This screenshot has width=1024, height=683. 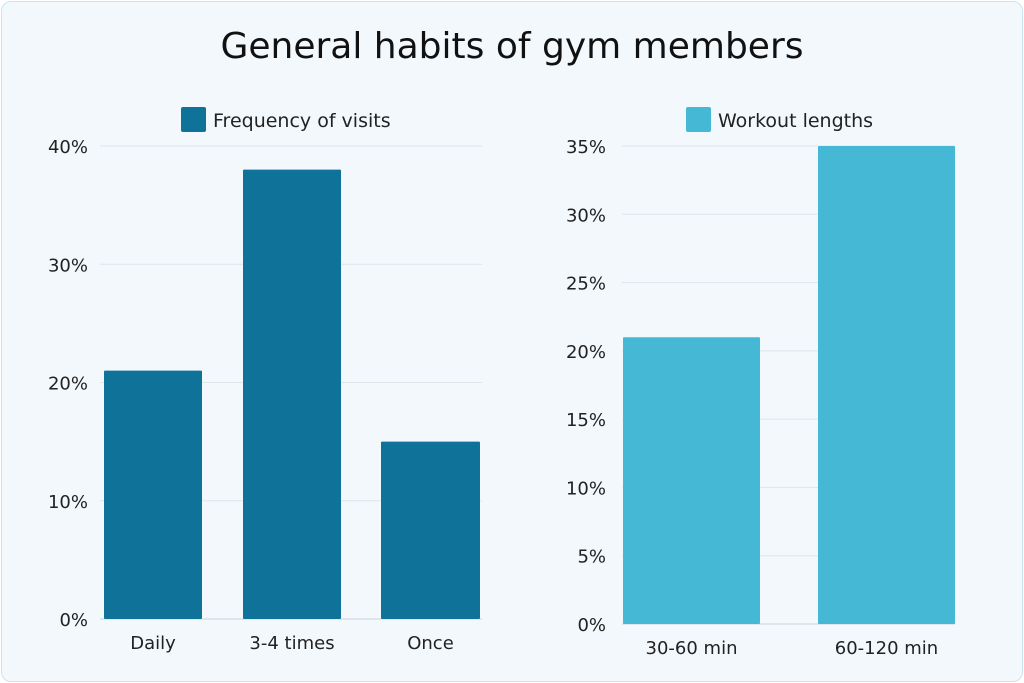 I want to click on x-tick-label: 30-60 min, so click(x=692, y=648).